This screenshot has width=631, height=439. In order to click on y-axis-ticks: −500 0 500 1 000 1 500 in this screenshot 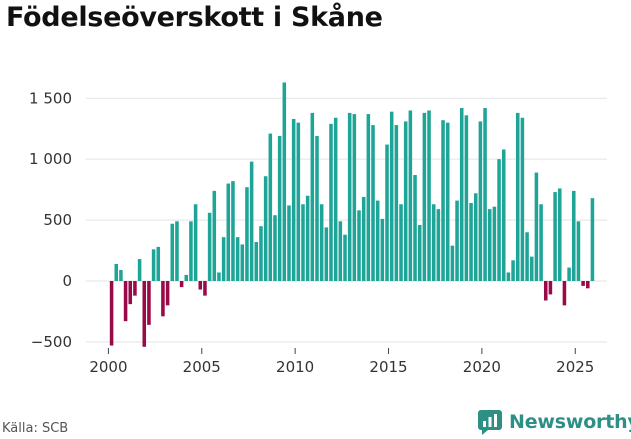, I will do `click(50, 220)`.